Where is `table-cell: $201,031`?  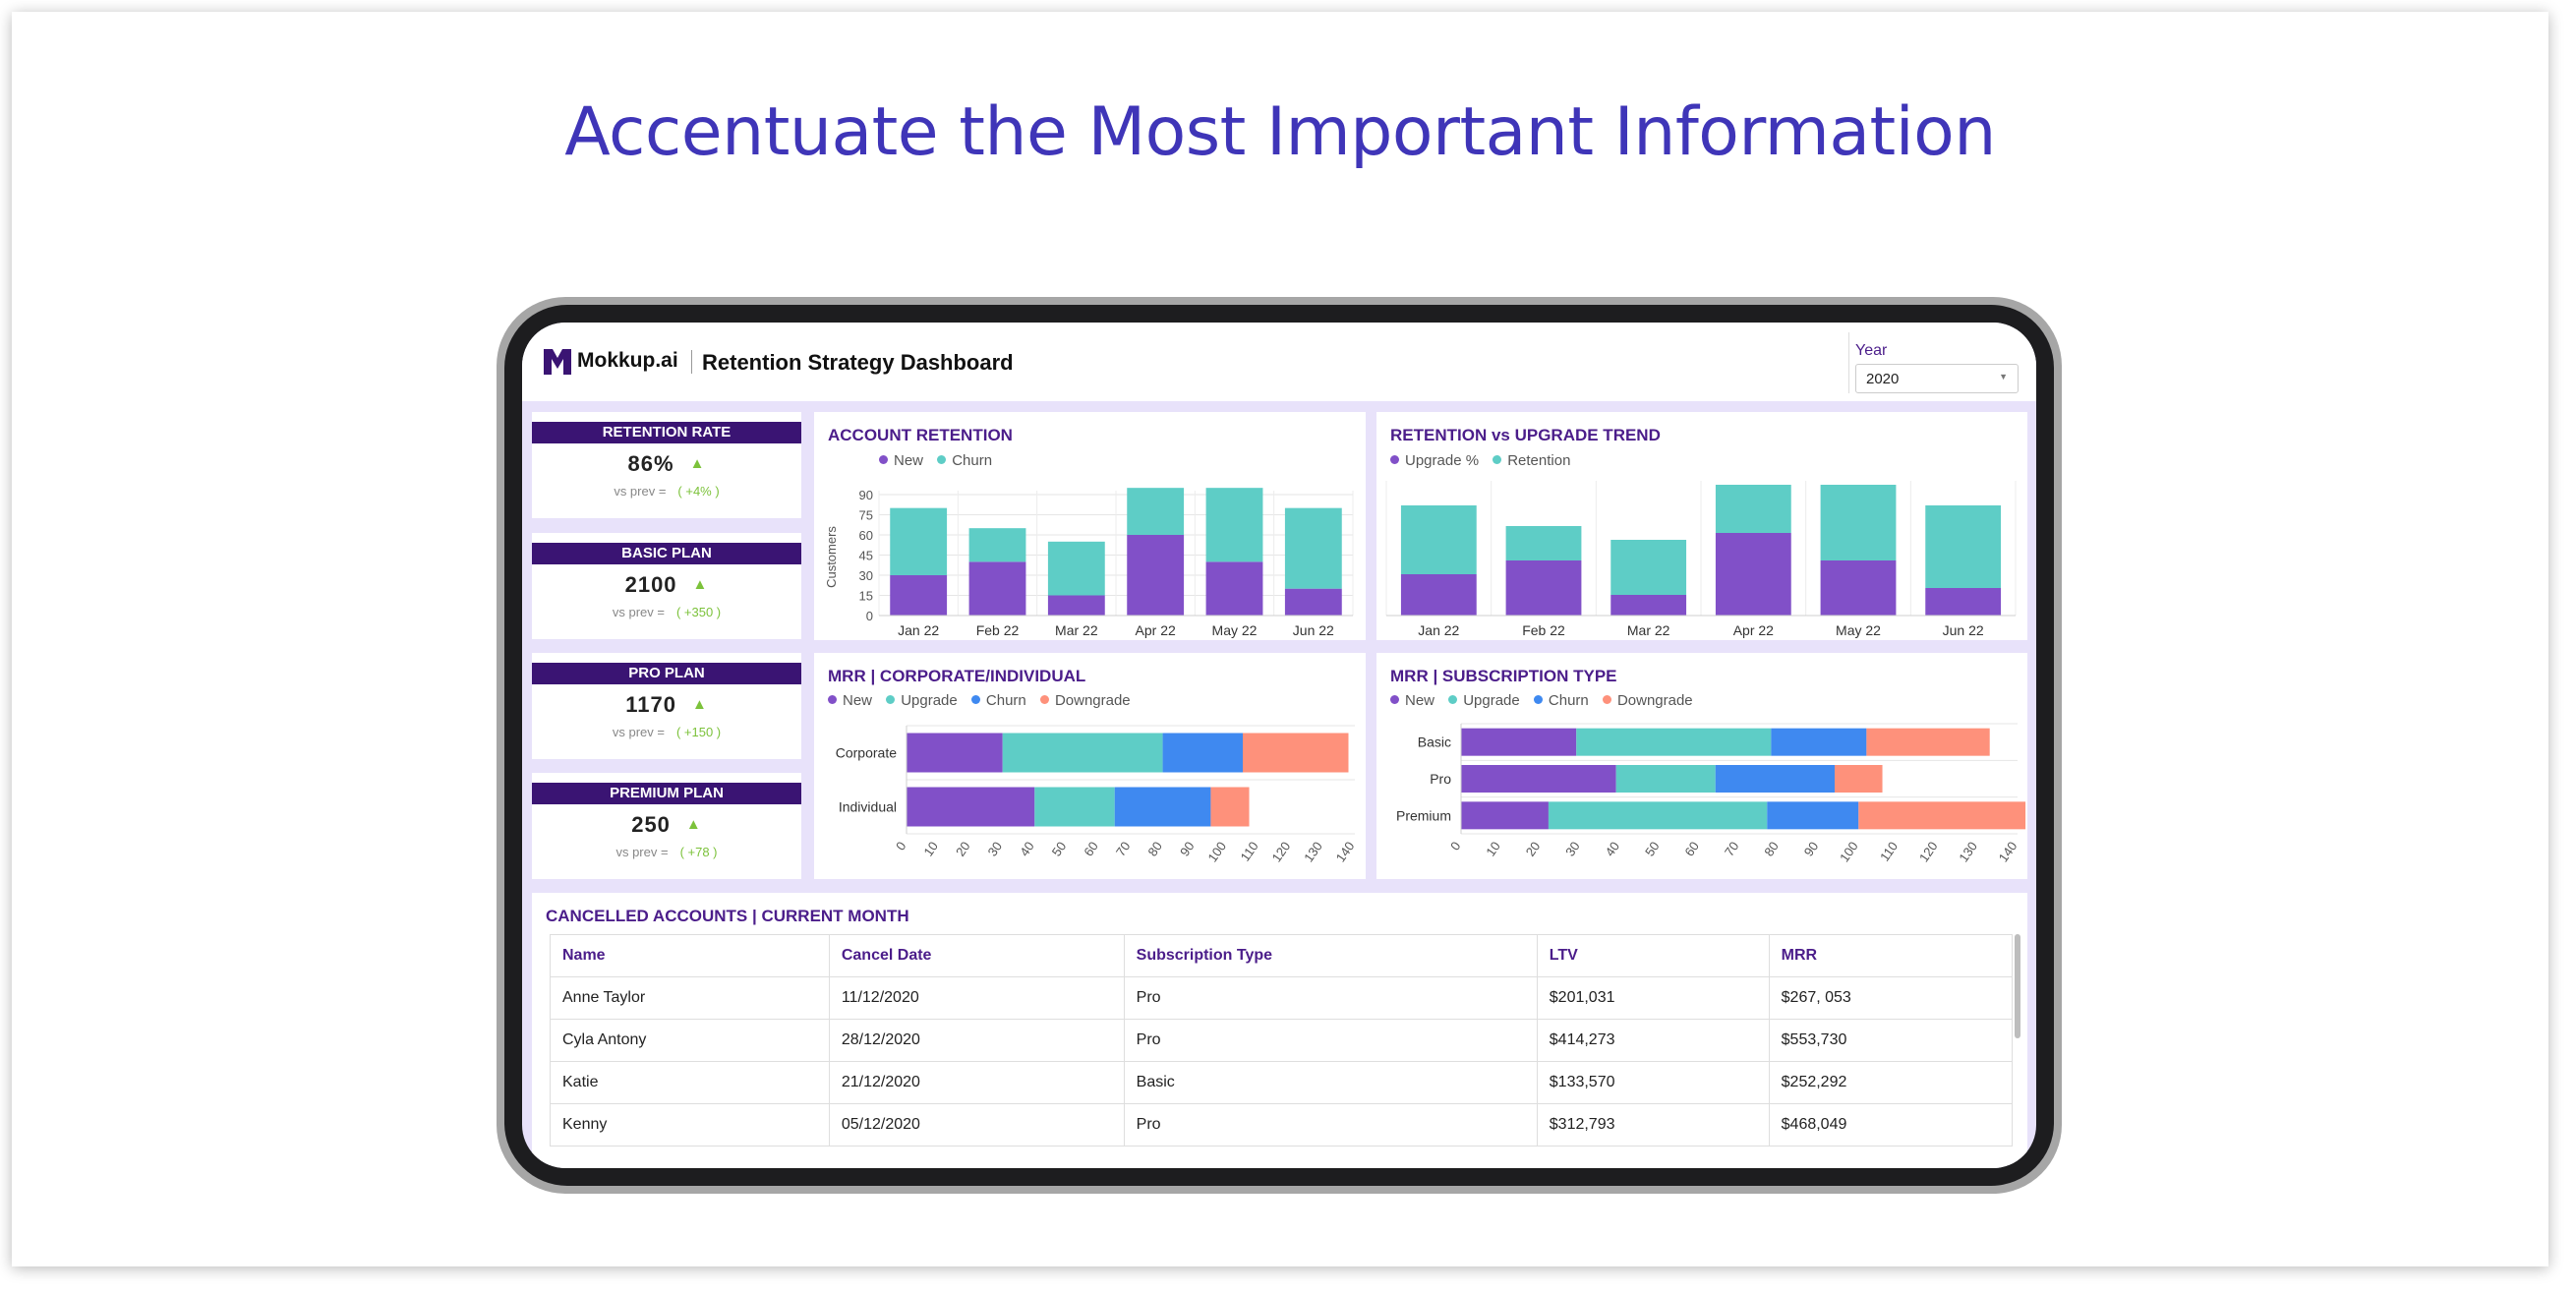 table-cell: $201,031 is located at coordinates (1653, 998).